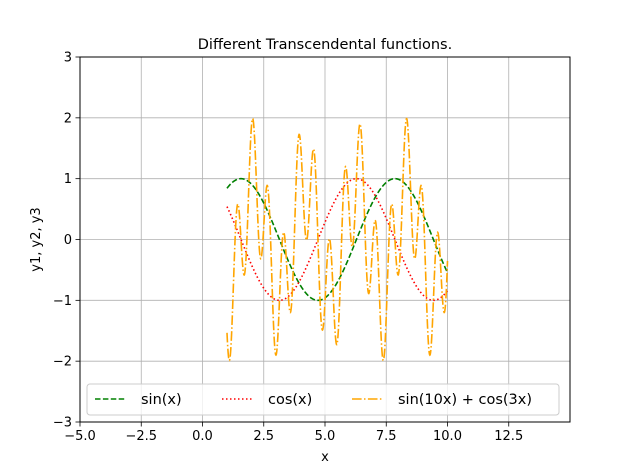 This screenshot has height=474, width=631. I want to click on x-tick-label: 7.5, so click(386, 436).